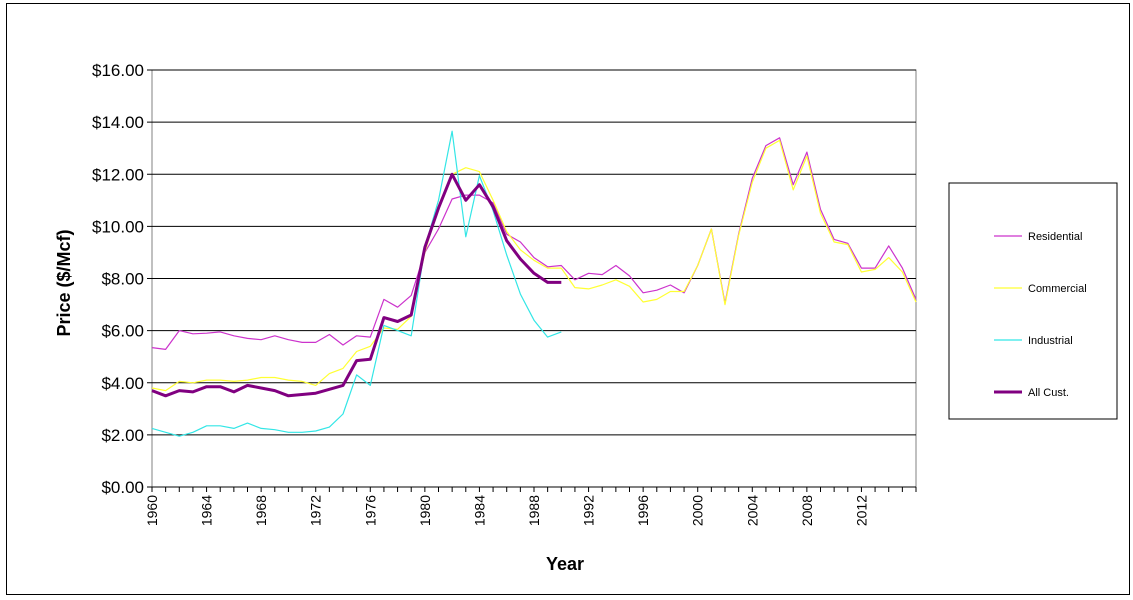 The height and width of the screenshot is (600, 1133). What do you see at coordinates (643, 510) in the screenshot?
I see `x-tick-label: 1996` at bounding box center [643, 510].